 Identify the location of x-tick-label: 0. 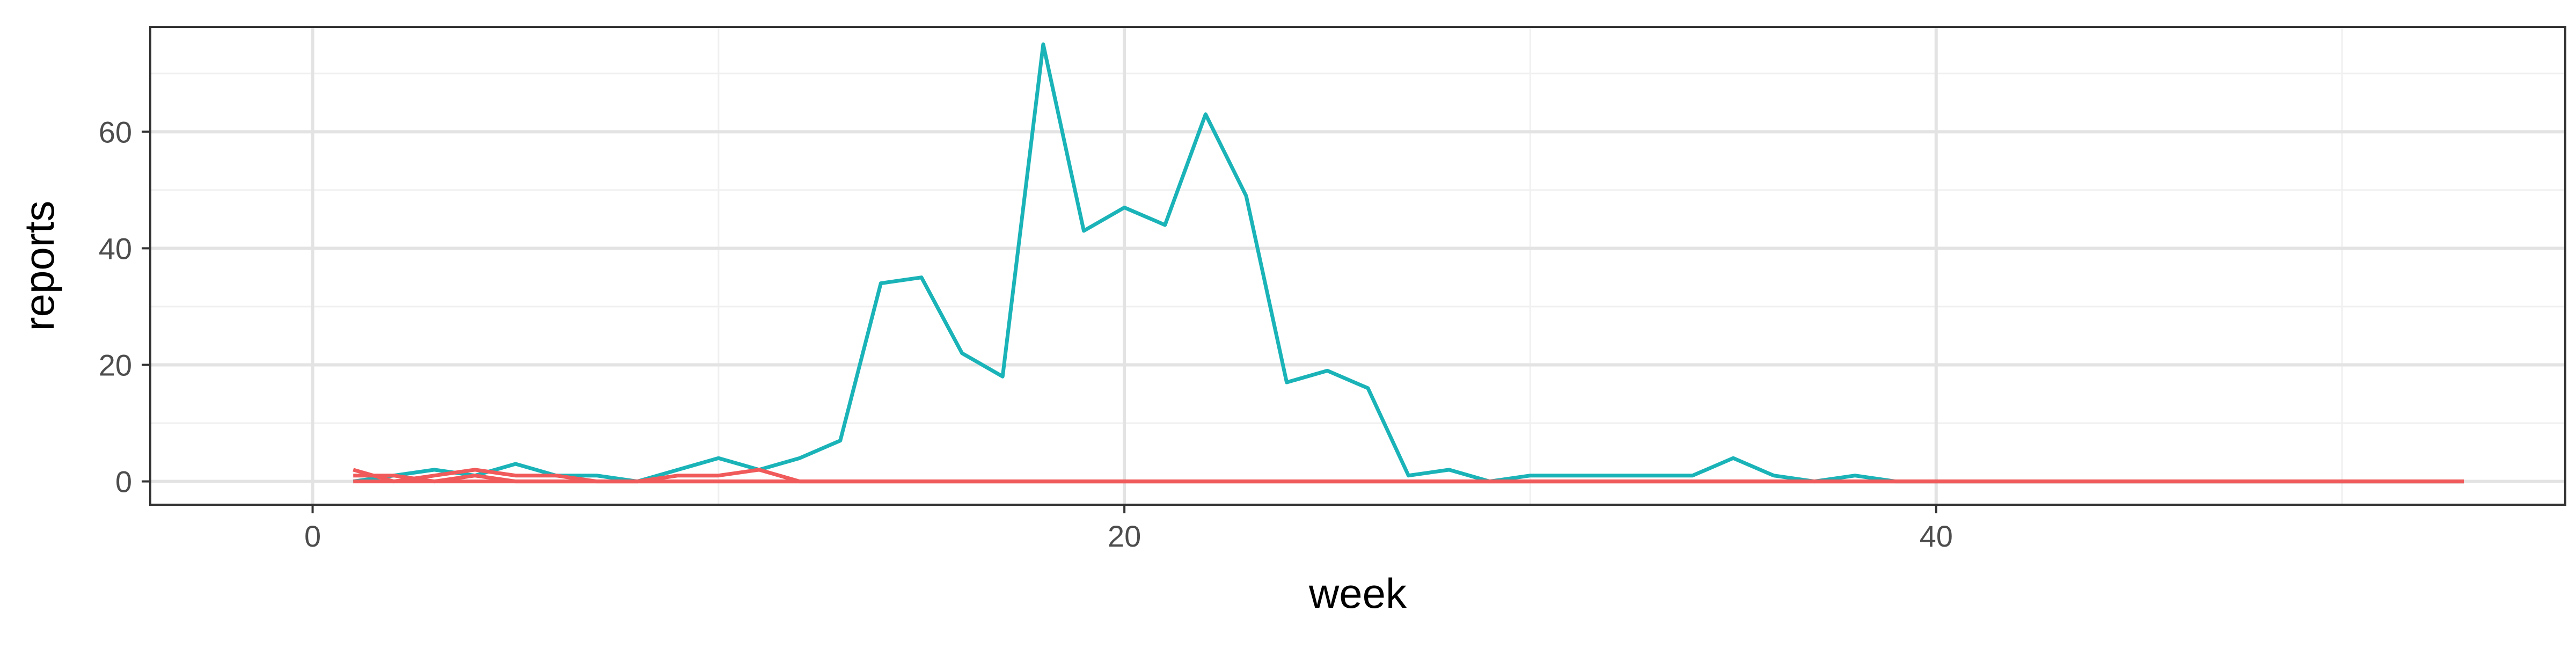
(312, 536).